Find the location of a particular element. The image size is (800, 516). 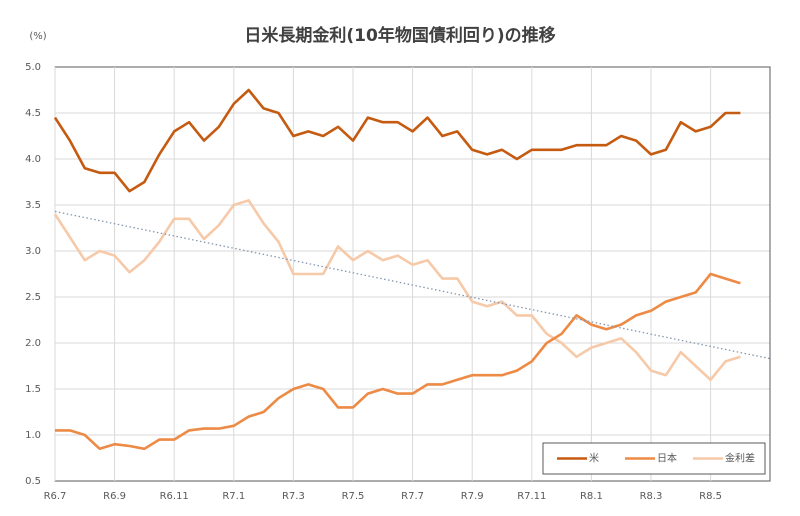

y-tick-label: 3.5 is located at coordinates (33, 205).